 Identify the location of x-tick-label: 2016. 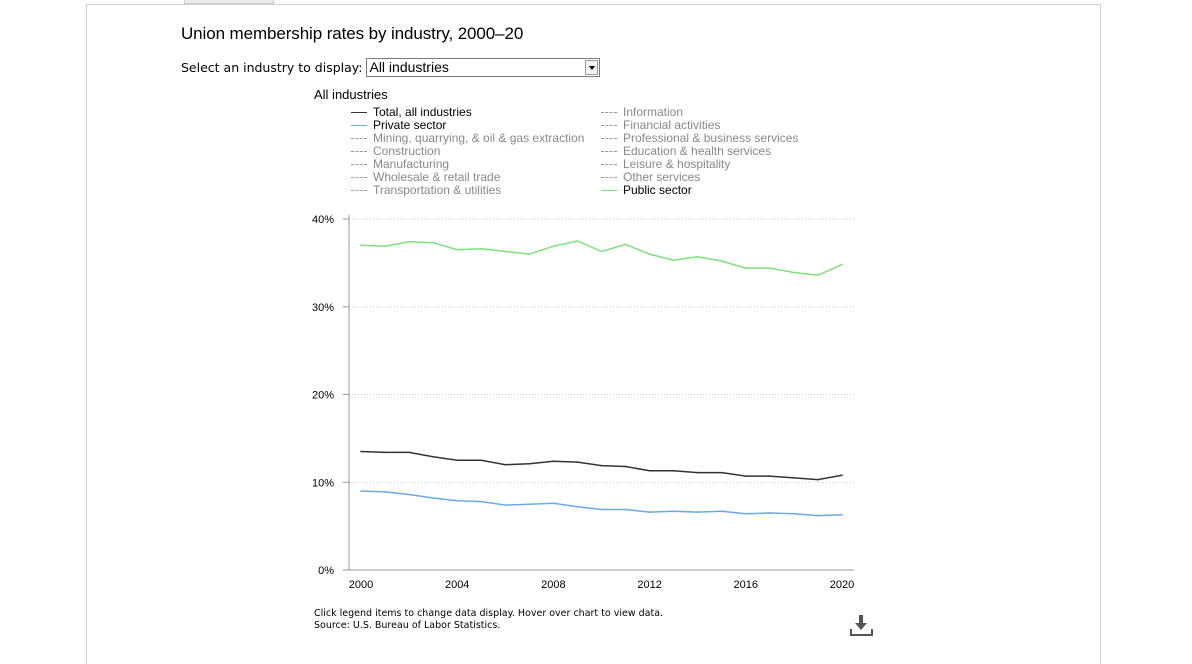
(746, 585).